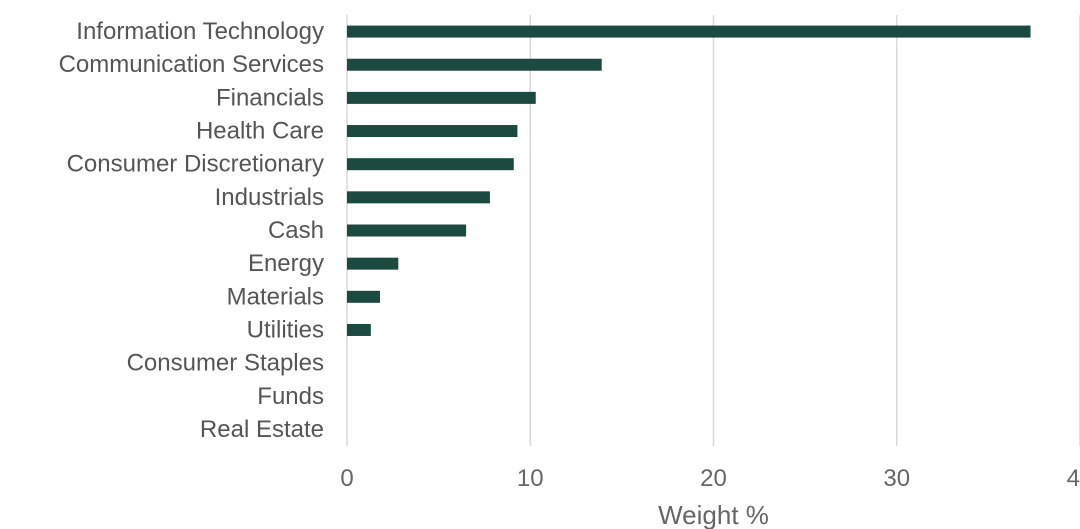 The height and width of the screenshot is (529, 1080). What do you see at coordinates (896, 478) in the screenshot?
I see `x-tick-label: 30` at bounding box center [896, 478].